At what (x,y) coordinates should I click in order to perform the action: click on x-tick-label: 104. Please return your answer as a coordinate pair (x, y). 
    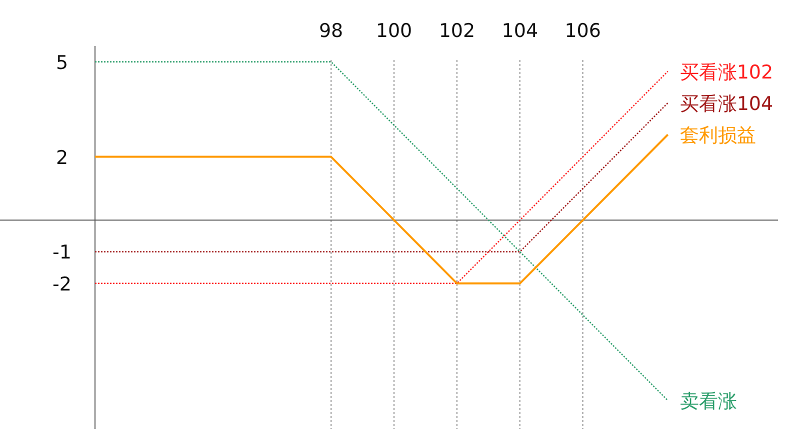
    Looking at the image, I should click on (520, 31).